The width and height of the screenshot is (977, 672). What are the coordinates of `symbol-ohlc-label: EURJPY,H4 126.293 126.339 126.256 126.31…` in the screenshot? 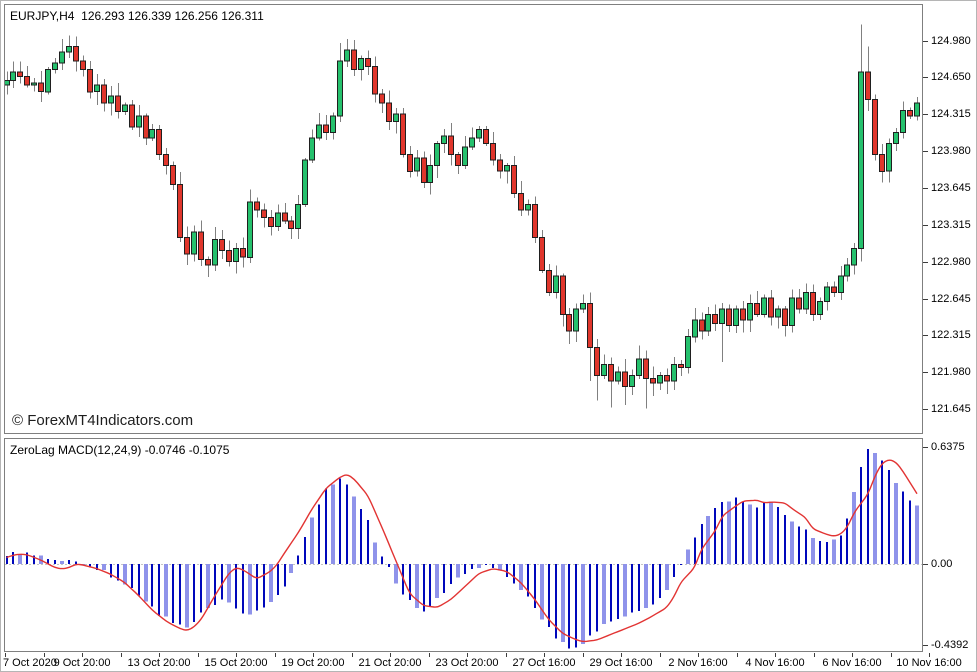 It's located at (137, 16).